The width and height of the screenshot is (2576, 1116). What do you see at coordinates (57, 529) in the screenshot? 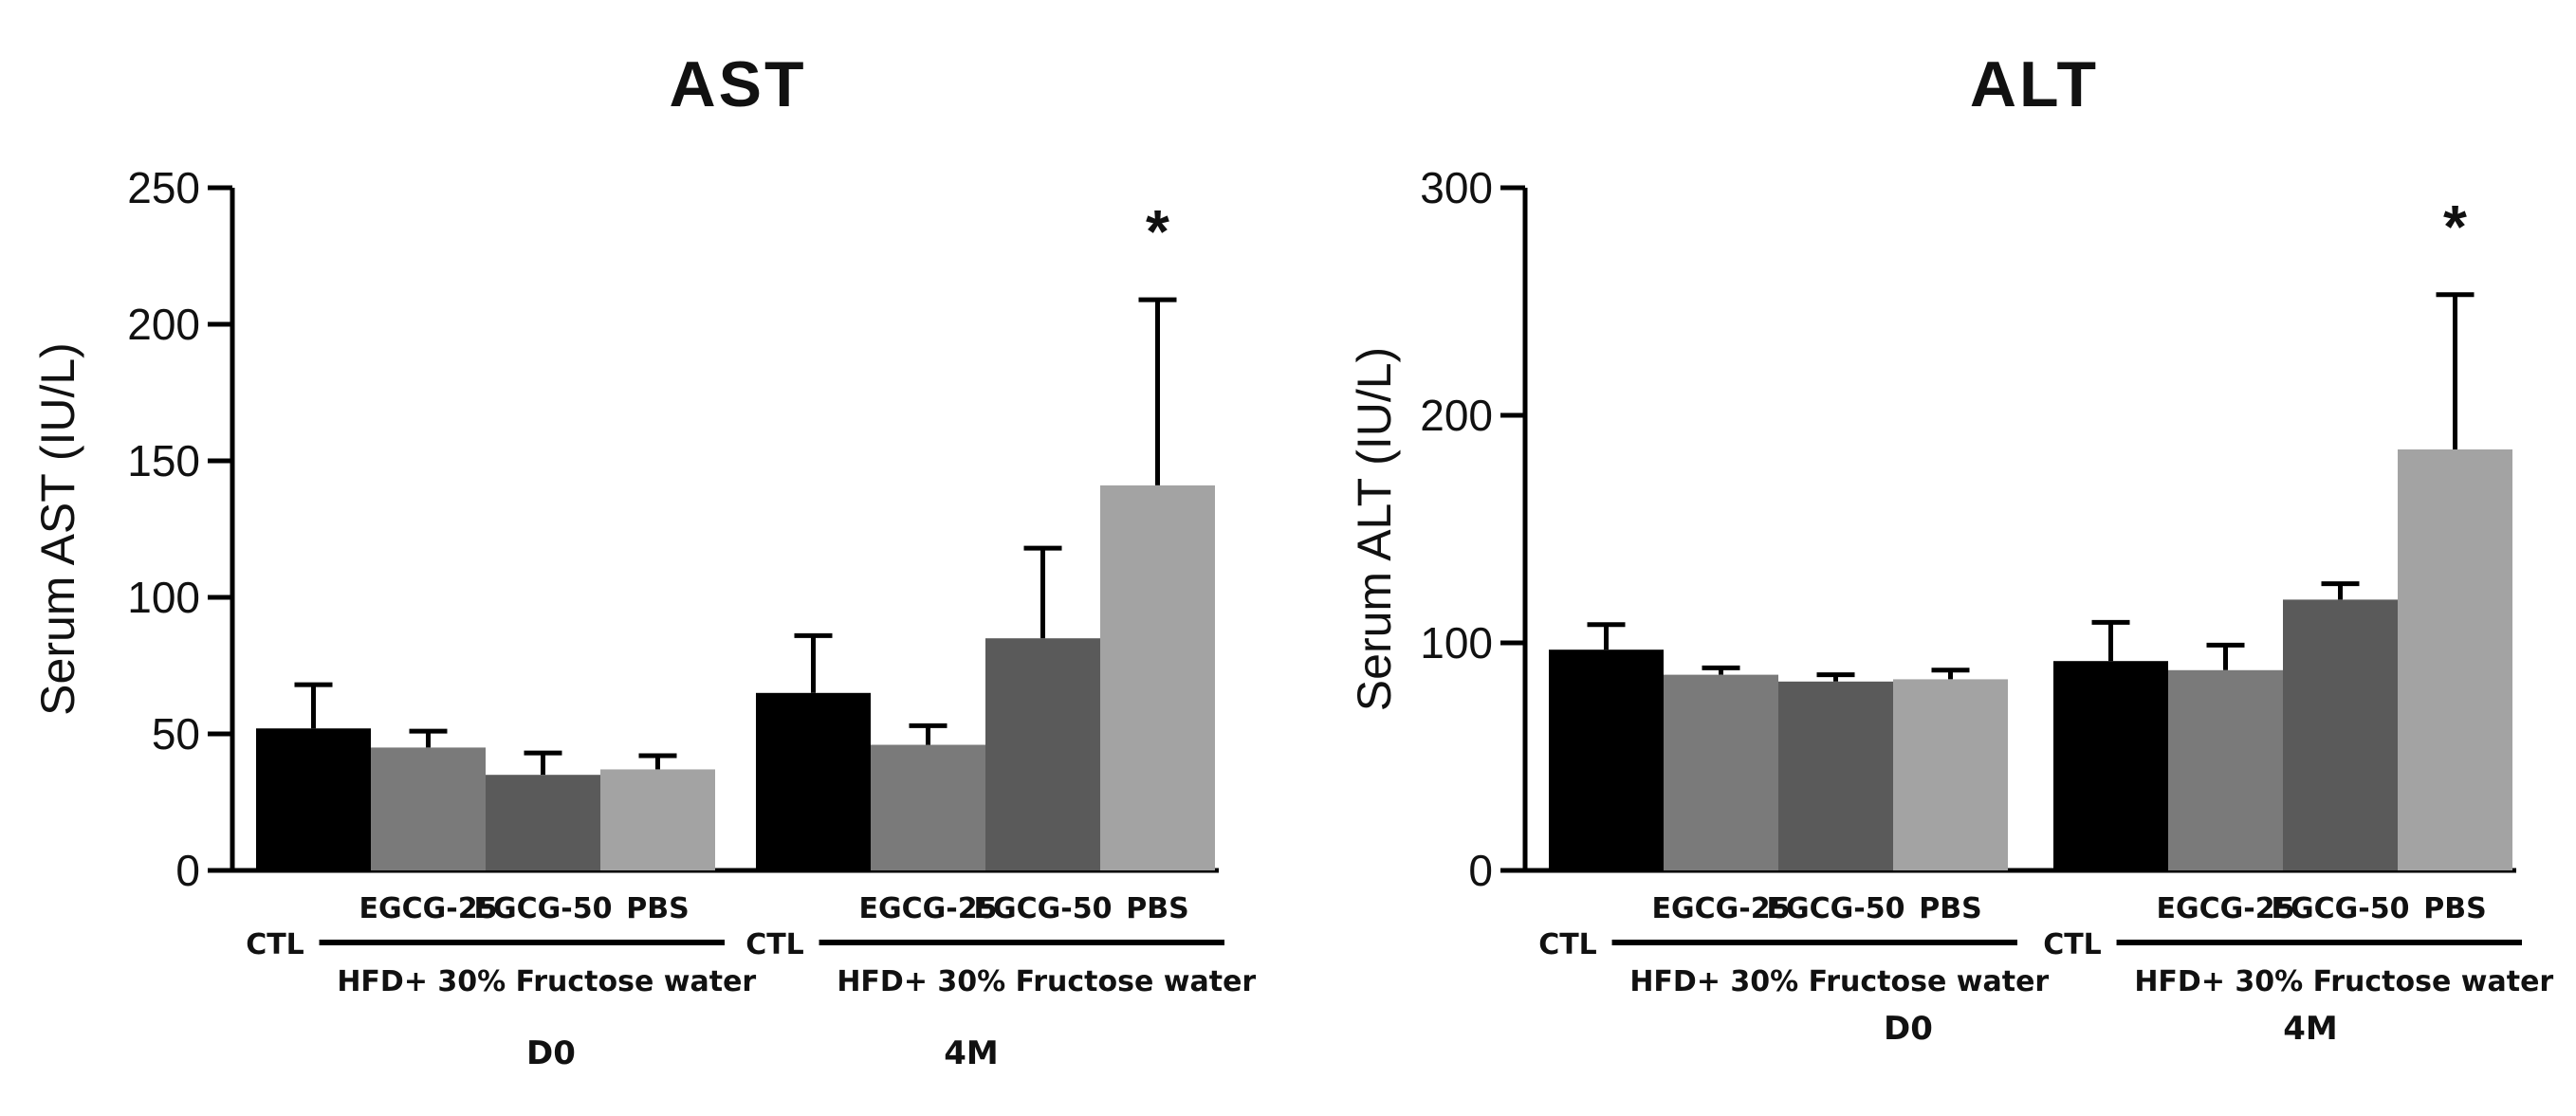
I see `y-axis-label: Serum AST (IU/L)` at bounding box center [57, 529].